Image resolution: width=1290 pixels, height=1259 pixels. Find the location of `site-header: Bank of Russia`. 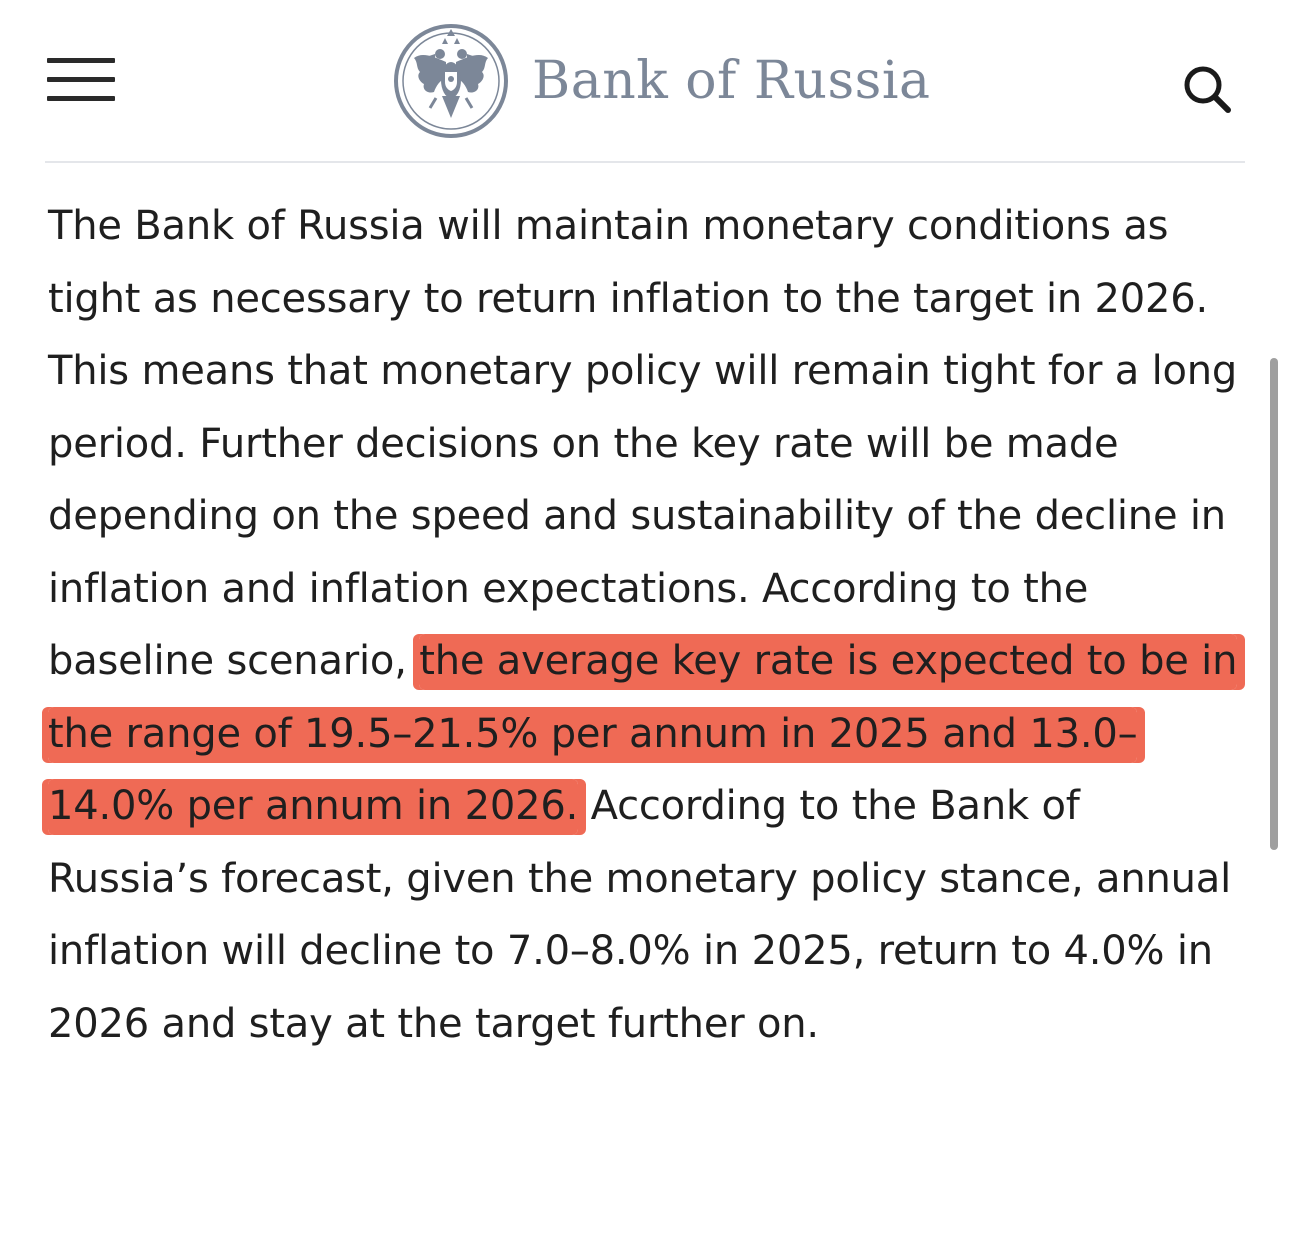

site-header: Bank of Russia is located at coordinates (645, 81).